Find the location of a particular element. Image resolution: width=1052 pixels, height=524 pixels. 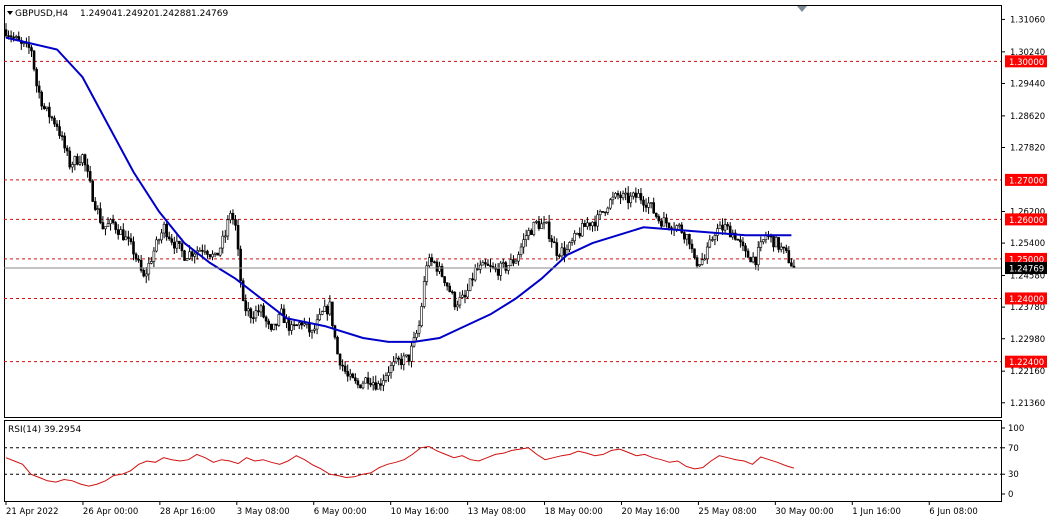

price-tick-label: 1.29440 is located at coordinates (1027, 84).